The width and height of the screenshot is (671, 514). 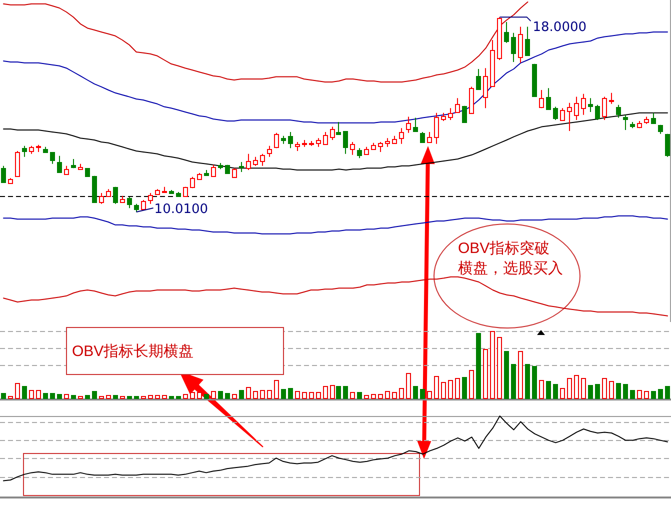 What do you see at coordinates (559, 28) in the screenshot?
I see `annotation: 18.0000` at bounding box center [559, 28].